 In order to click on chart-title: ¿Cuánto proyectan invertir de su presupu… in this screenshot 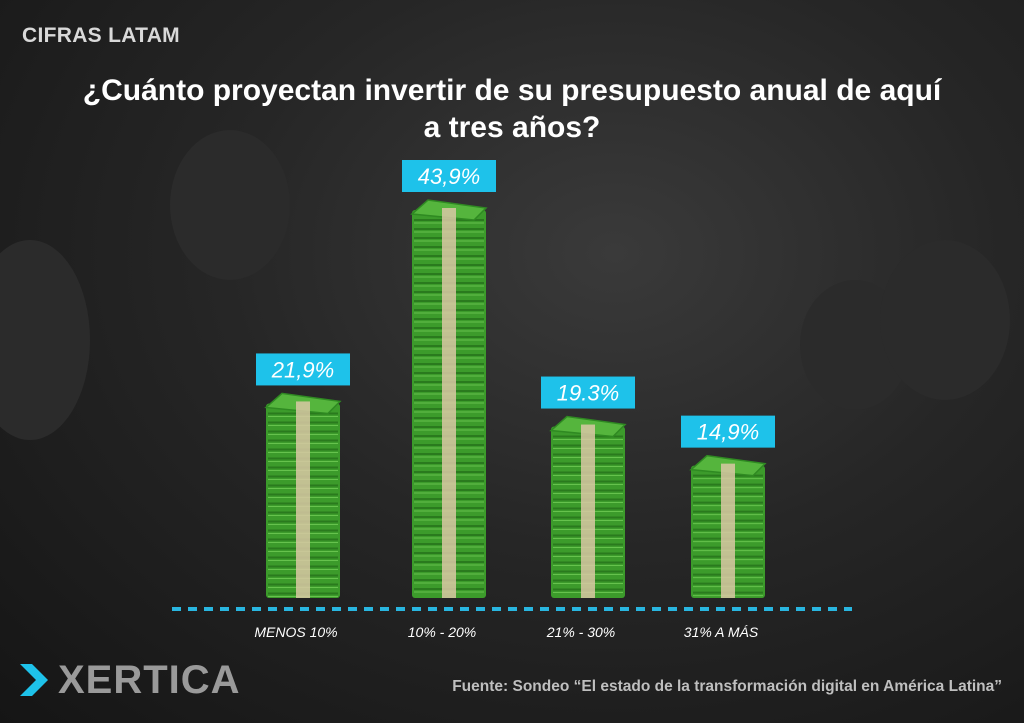, I will do `click(512, 109)`.